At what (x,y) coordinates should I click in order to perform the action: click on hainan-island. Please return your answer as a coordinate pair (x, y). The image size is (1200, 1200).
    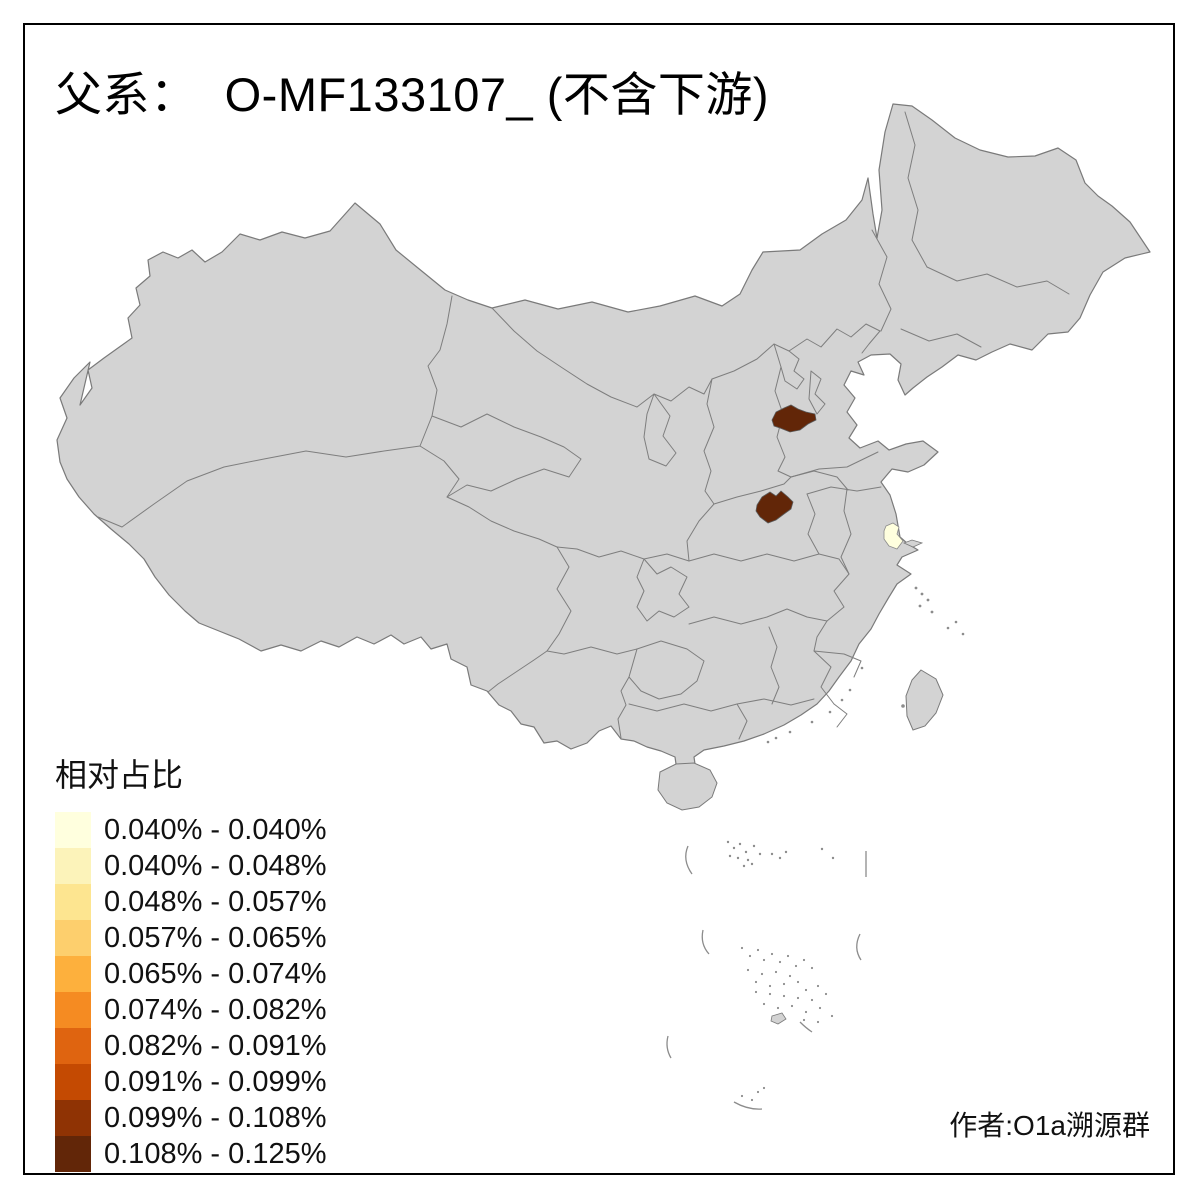
    Looking at the image, I should click on (687, 786).